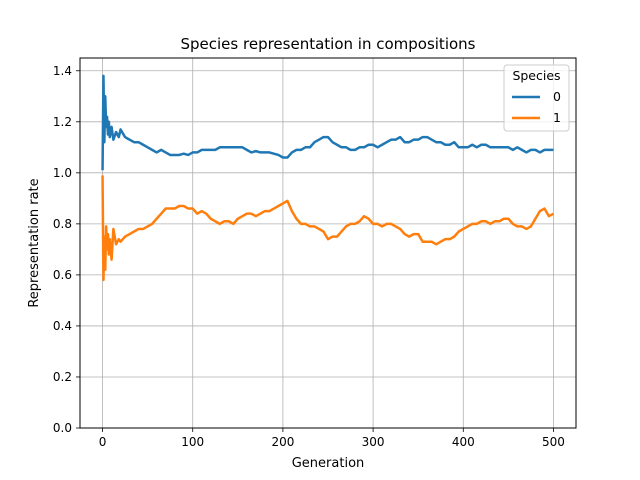 Image resolution: width=640 pixels, height=480 pixels. Describe the element at coordinates (282, 442) in the screenshot. I see `x-tick-label: 200` at that location.